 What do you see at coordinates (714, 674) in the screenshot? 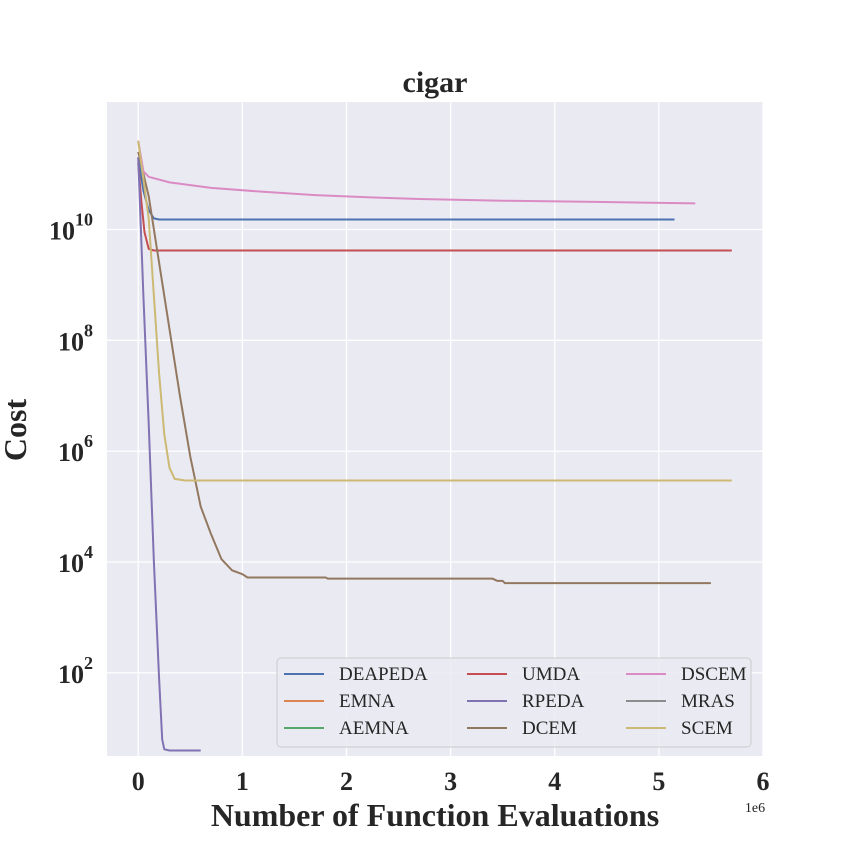
I see `legend-label-dscem: DSCEM` at bounding box center [714, 674].